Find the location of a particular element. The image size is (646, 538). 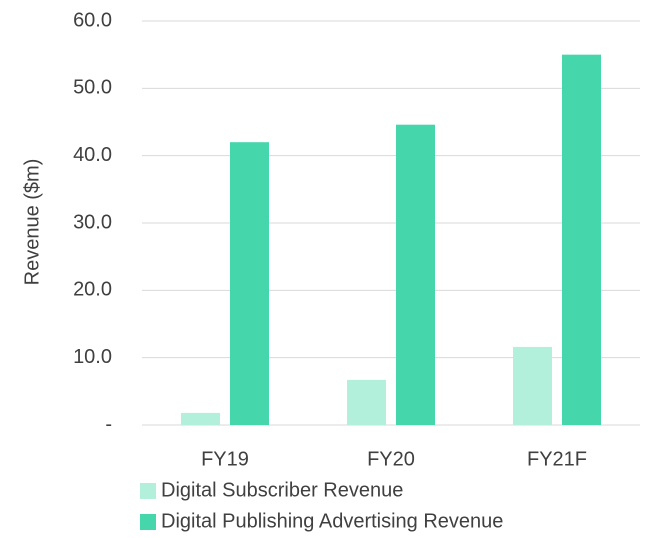

legend-label: Digital Publishing Advertising Revenue is located at coordinates (332, 521).